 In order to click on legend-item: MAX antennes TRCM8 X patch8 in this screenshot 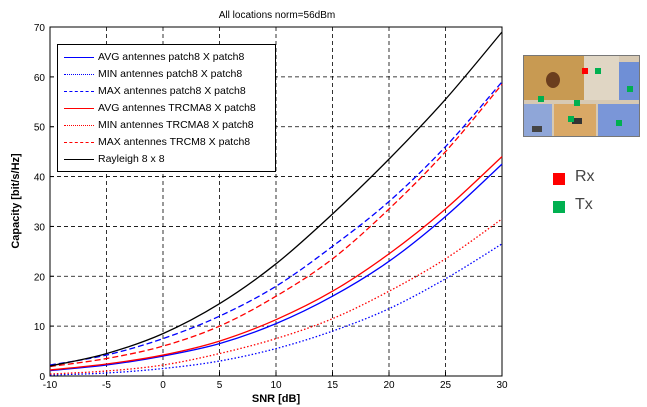, I will do `click(166, 143)`.